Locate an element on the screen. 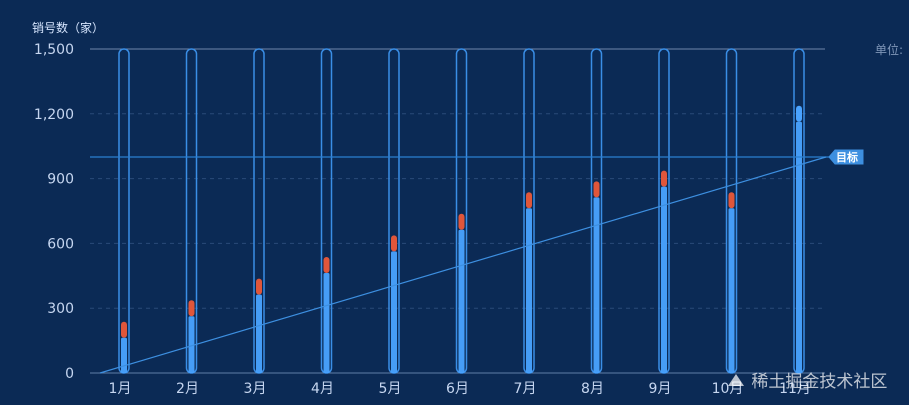 The width and height of the screenshot is (909, 405). y-tick-label: 600 is located at coordinates (60, 244).